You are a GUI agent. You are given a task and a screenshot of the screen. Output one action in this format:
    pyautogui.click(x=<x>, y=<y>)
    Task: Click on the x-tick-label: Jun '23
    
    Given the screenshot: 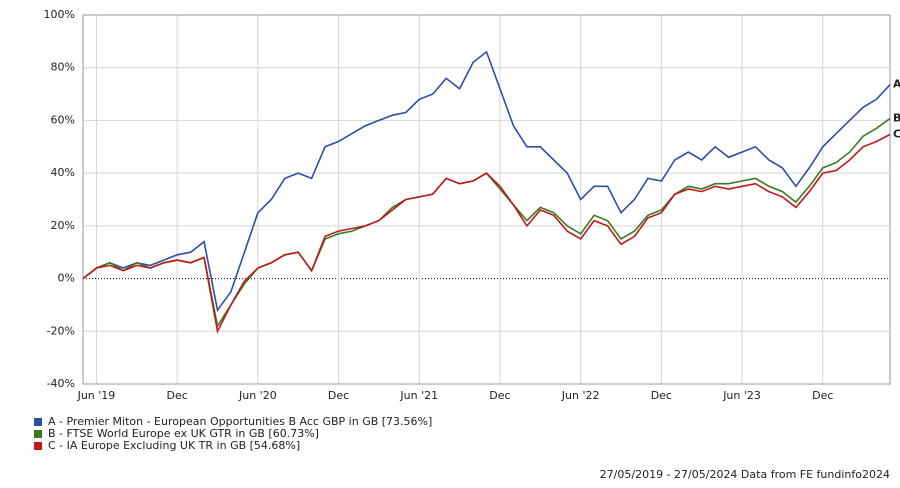 What is the action you would take?
    pyautogui.click(x=741, y=395)
    